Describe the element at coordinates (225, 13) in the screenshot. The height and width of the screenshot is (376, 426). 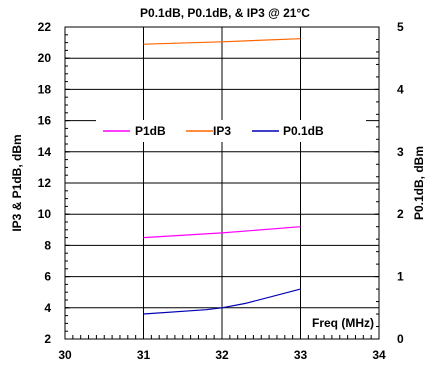
I see `chart-title: P0.1dB, P0.1dB, & IP3 @ 21°C` at that location.